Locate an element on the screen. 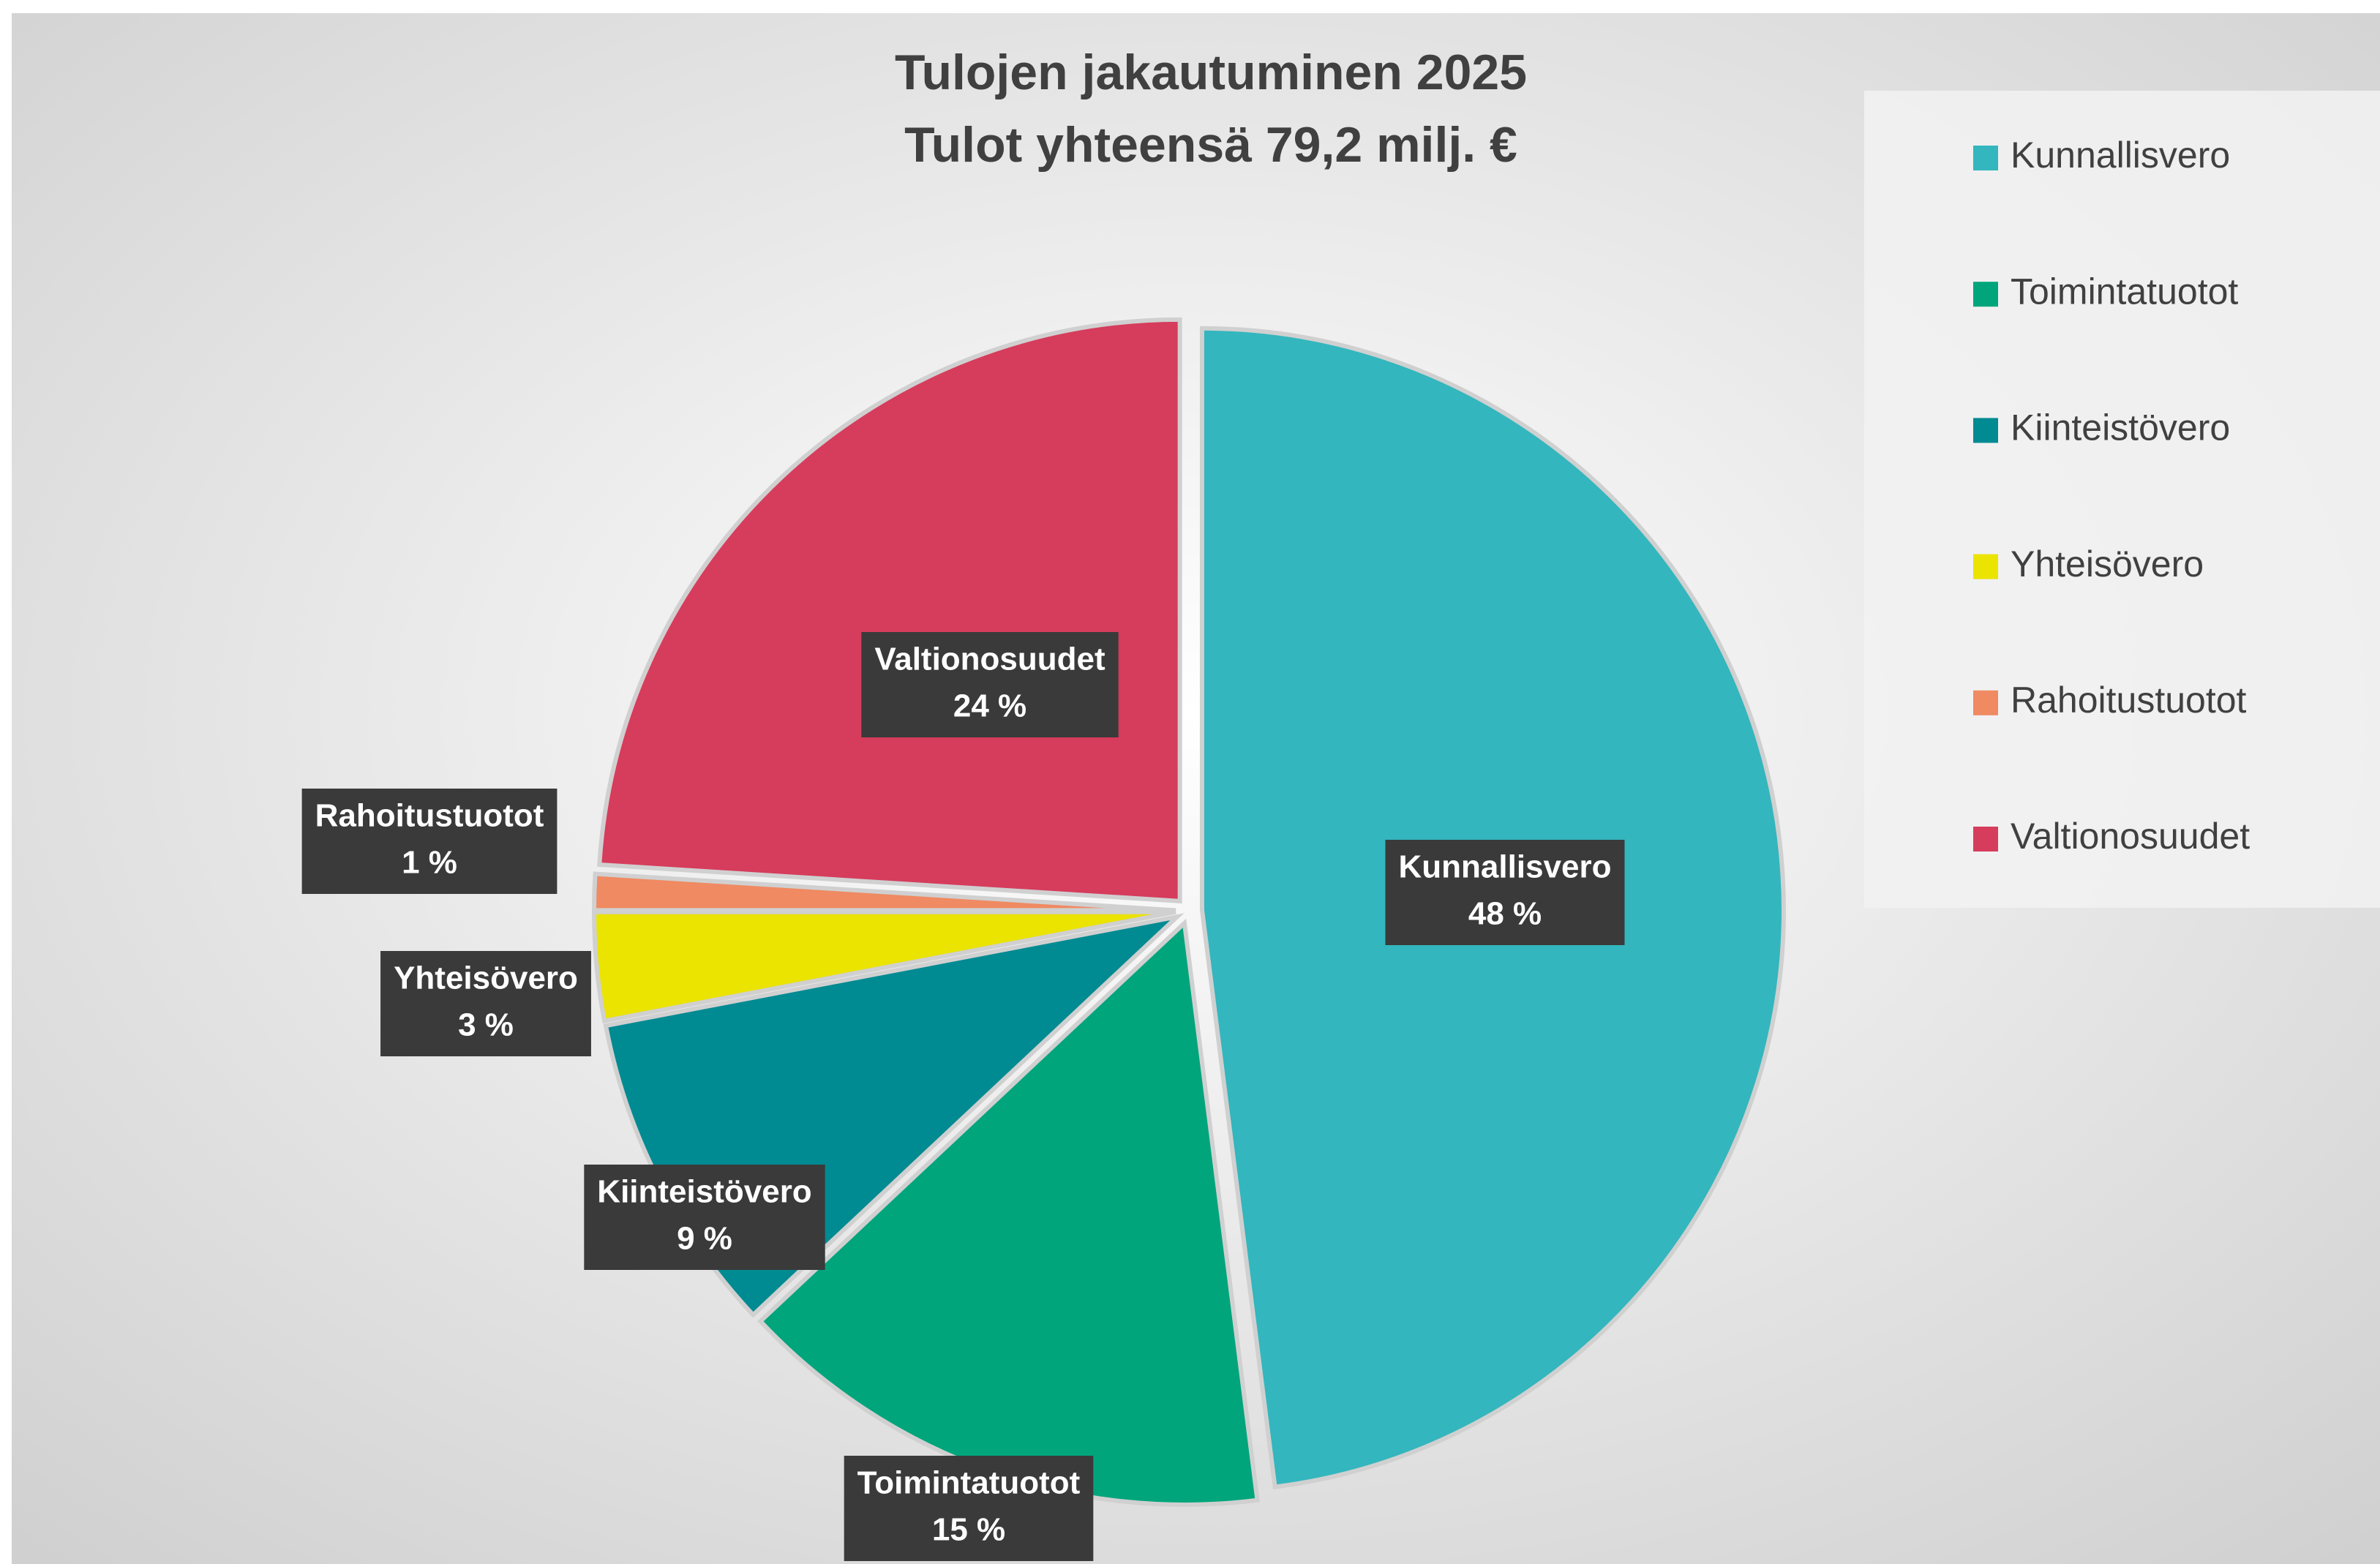 The width and height of the screenshot is (2380, 1564). data-label-name: Toimintatuotot is located at coordinates (969, 1483).